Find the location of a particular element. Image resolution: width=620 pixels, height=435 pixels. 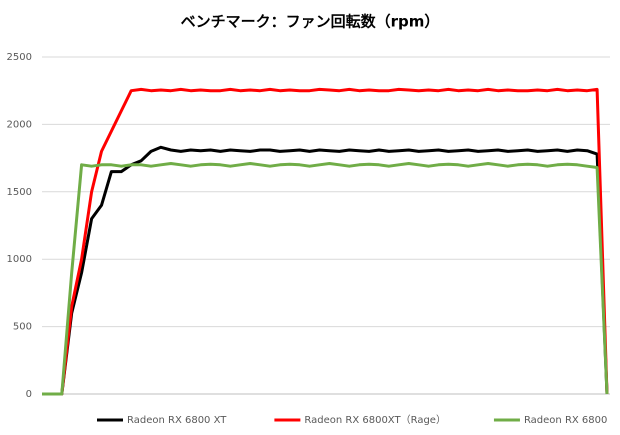

chart-title: ベンチマーク：ファン回転数（rpm） is located at coordinates (310, 22).